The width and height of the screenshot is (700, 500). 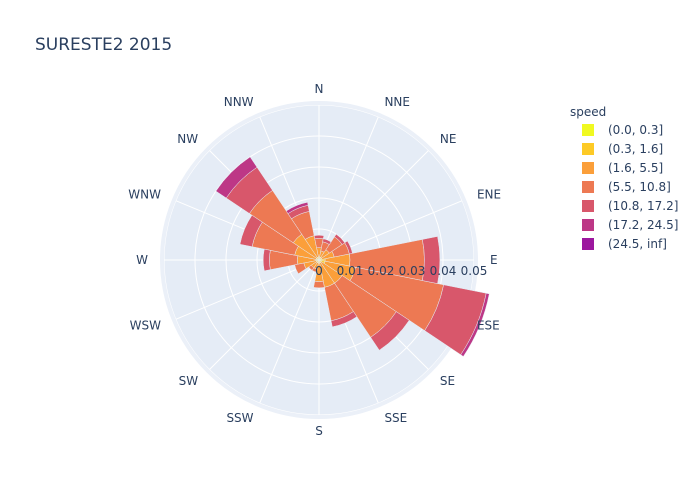 What do you see at coordinates (643, 206) in the screenshot?
I see `legend-item-label: (10.8, 17.2]` at bounding box center [643, 206].